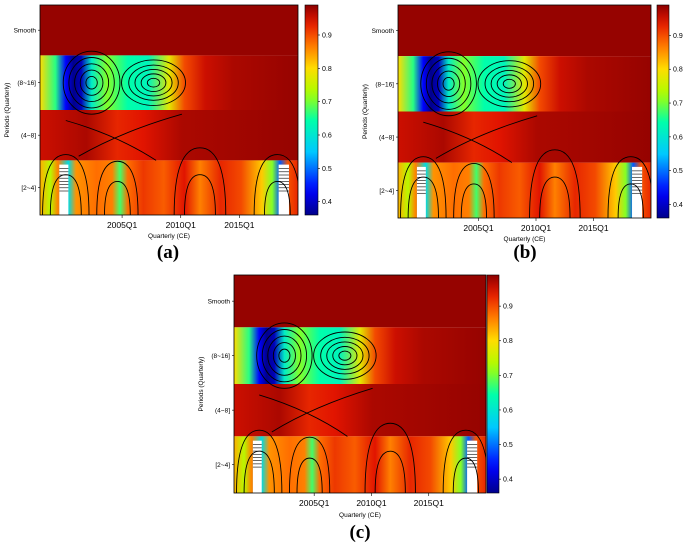  I want to click on panel-label: (b), so click(524, 252).